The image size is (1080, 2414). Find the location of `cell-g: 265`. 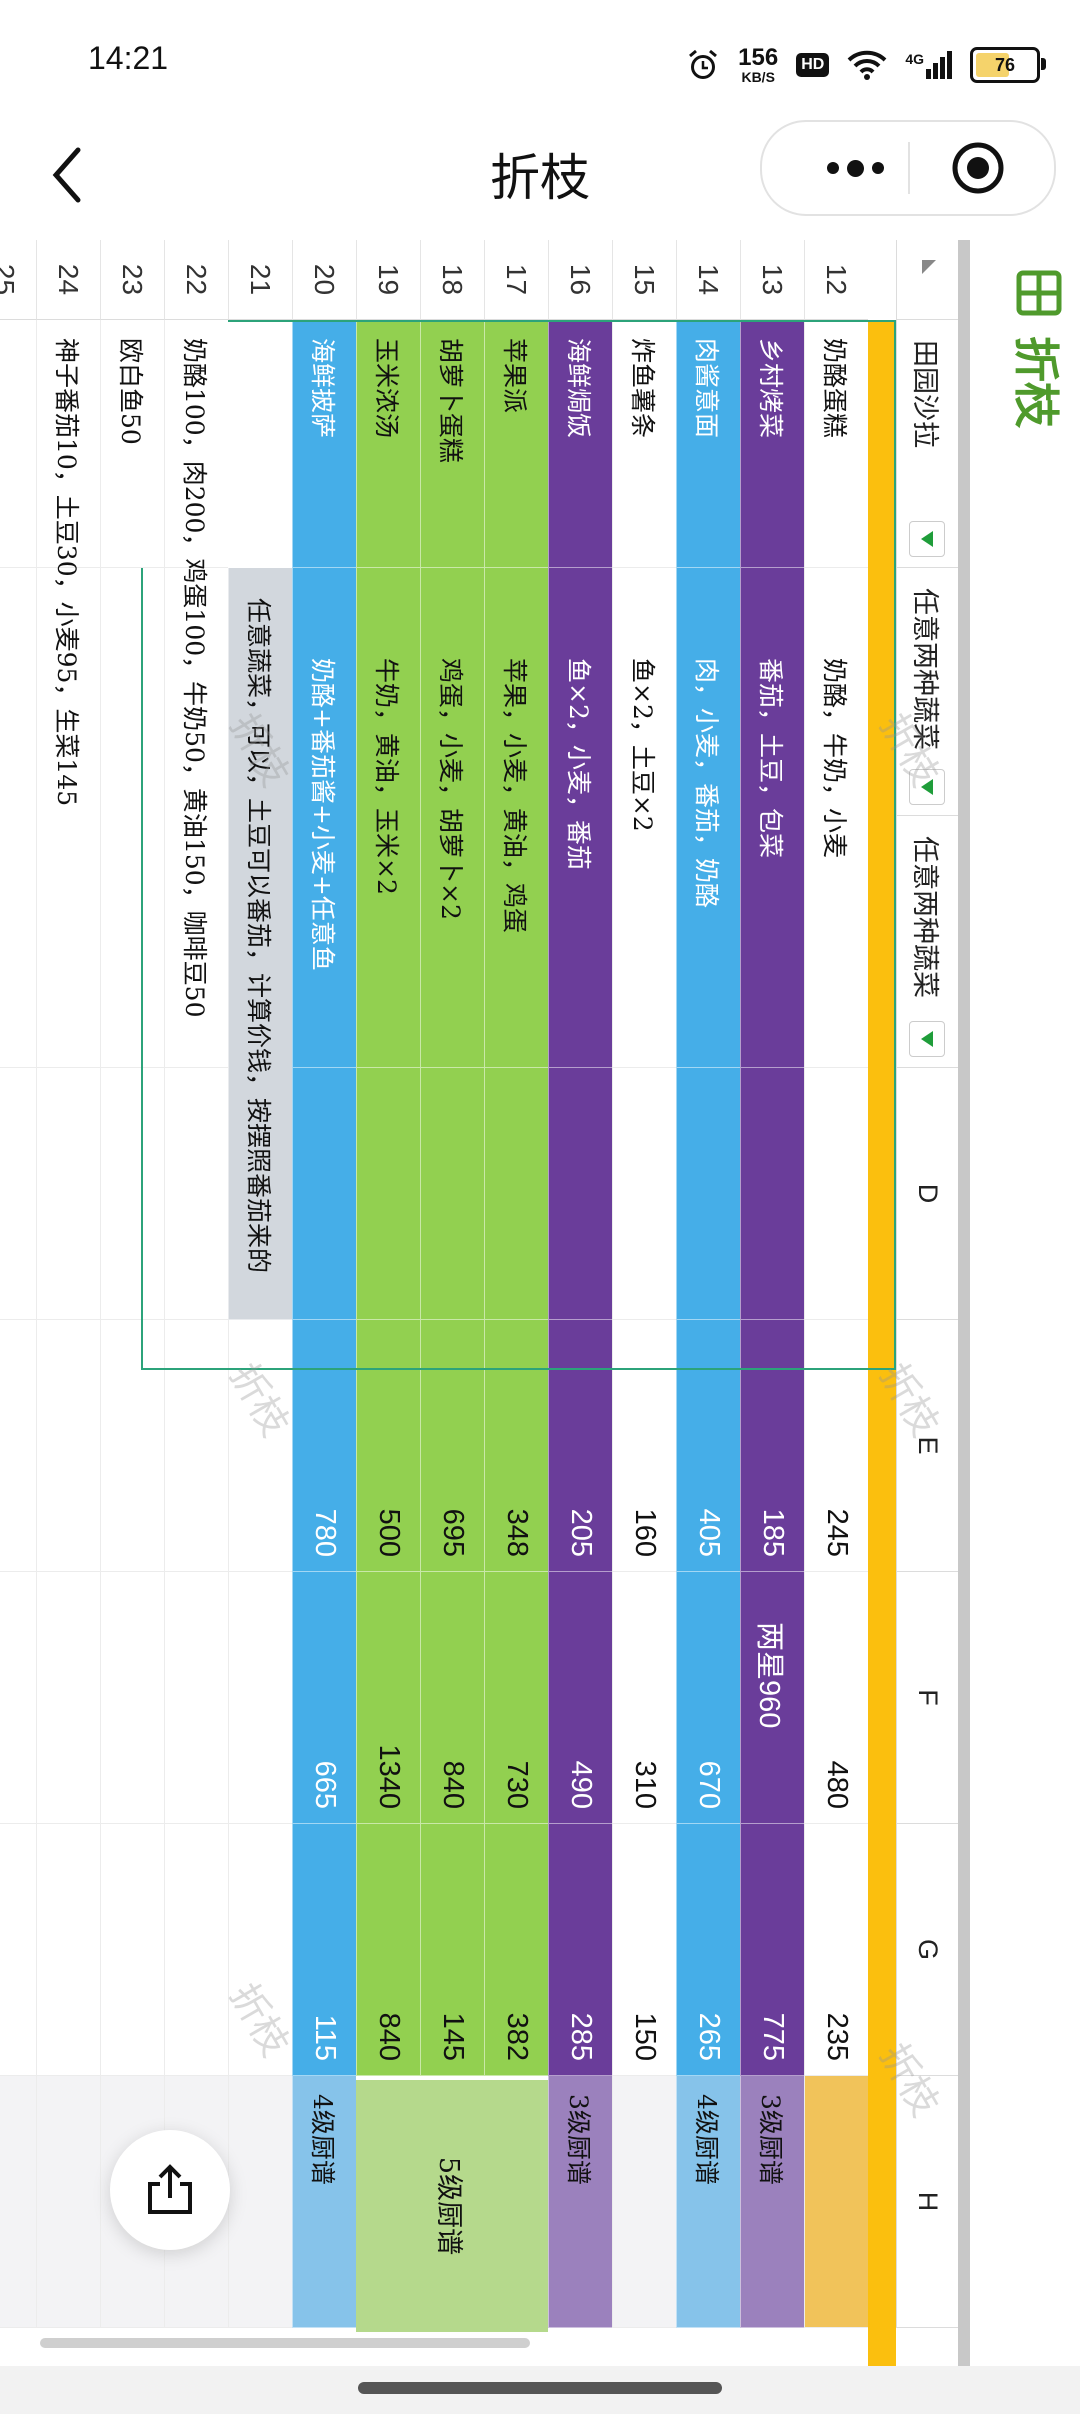

cell-g: 265 is located at coordinates (708, 1950).